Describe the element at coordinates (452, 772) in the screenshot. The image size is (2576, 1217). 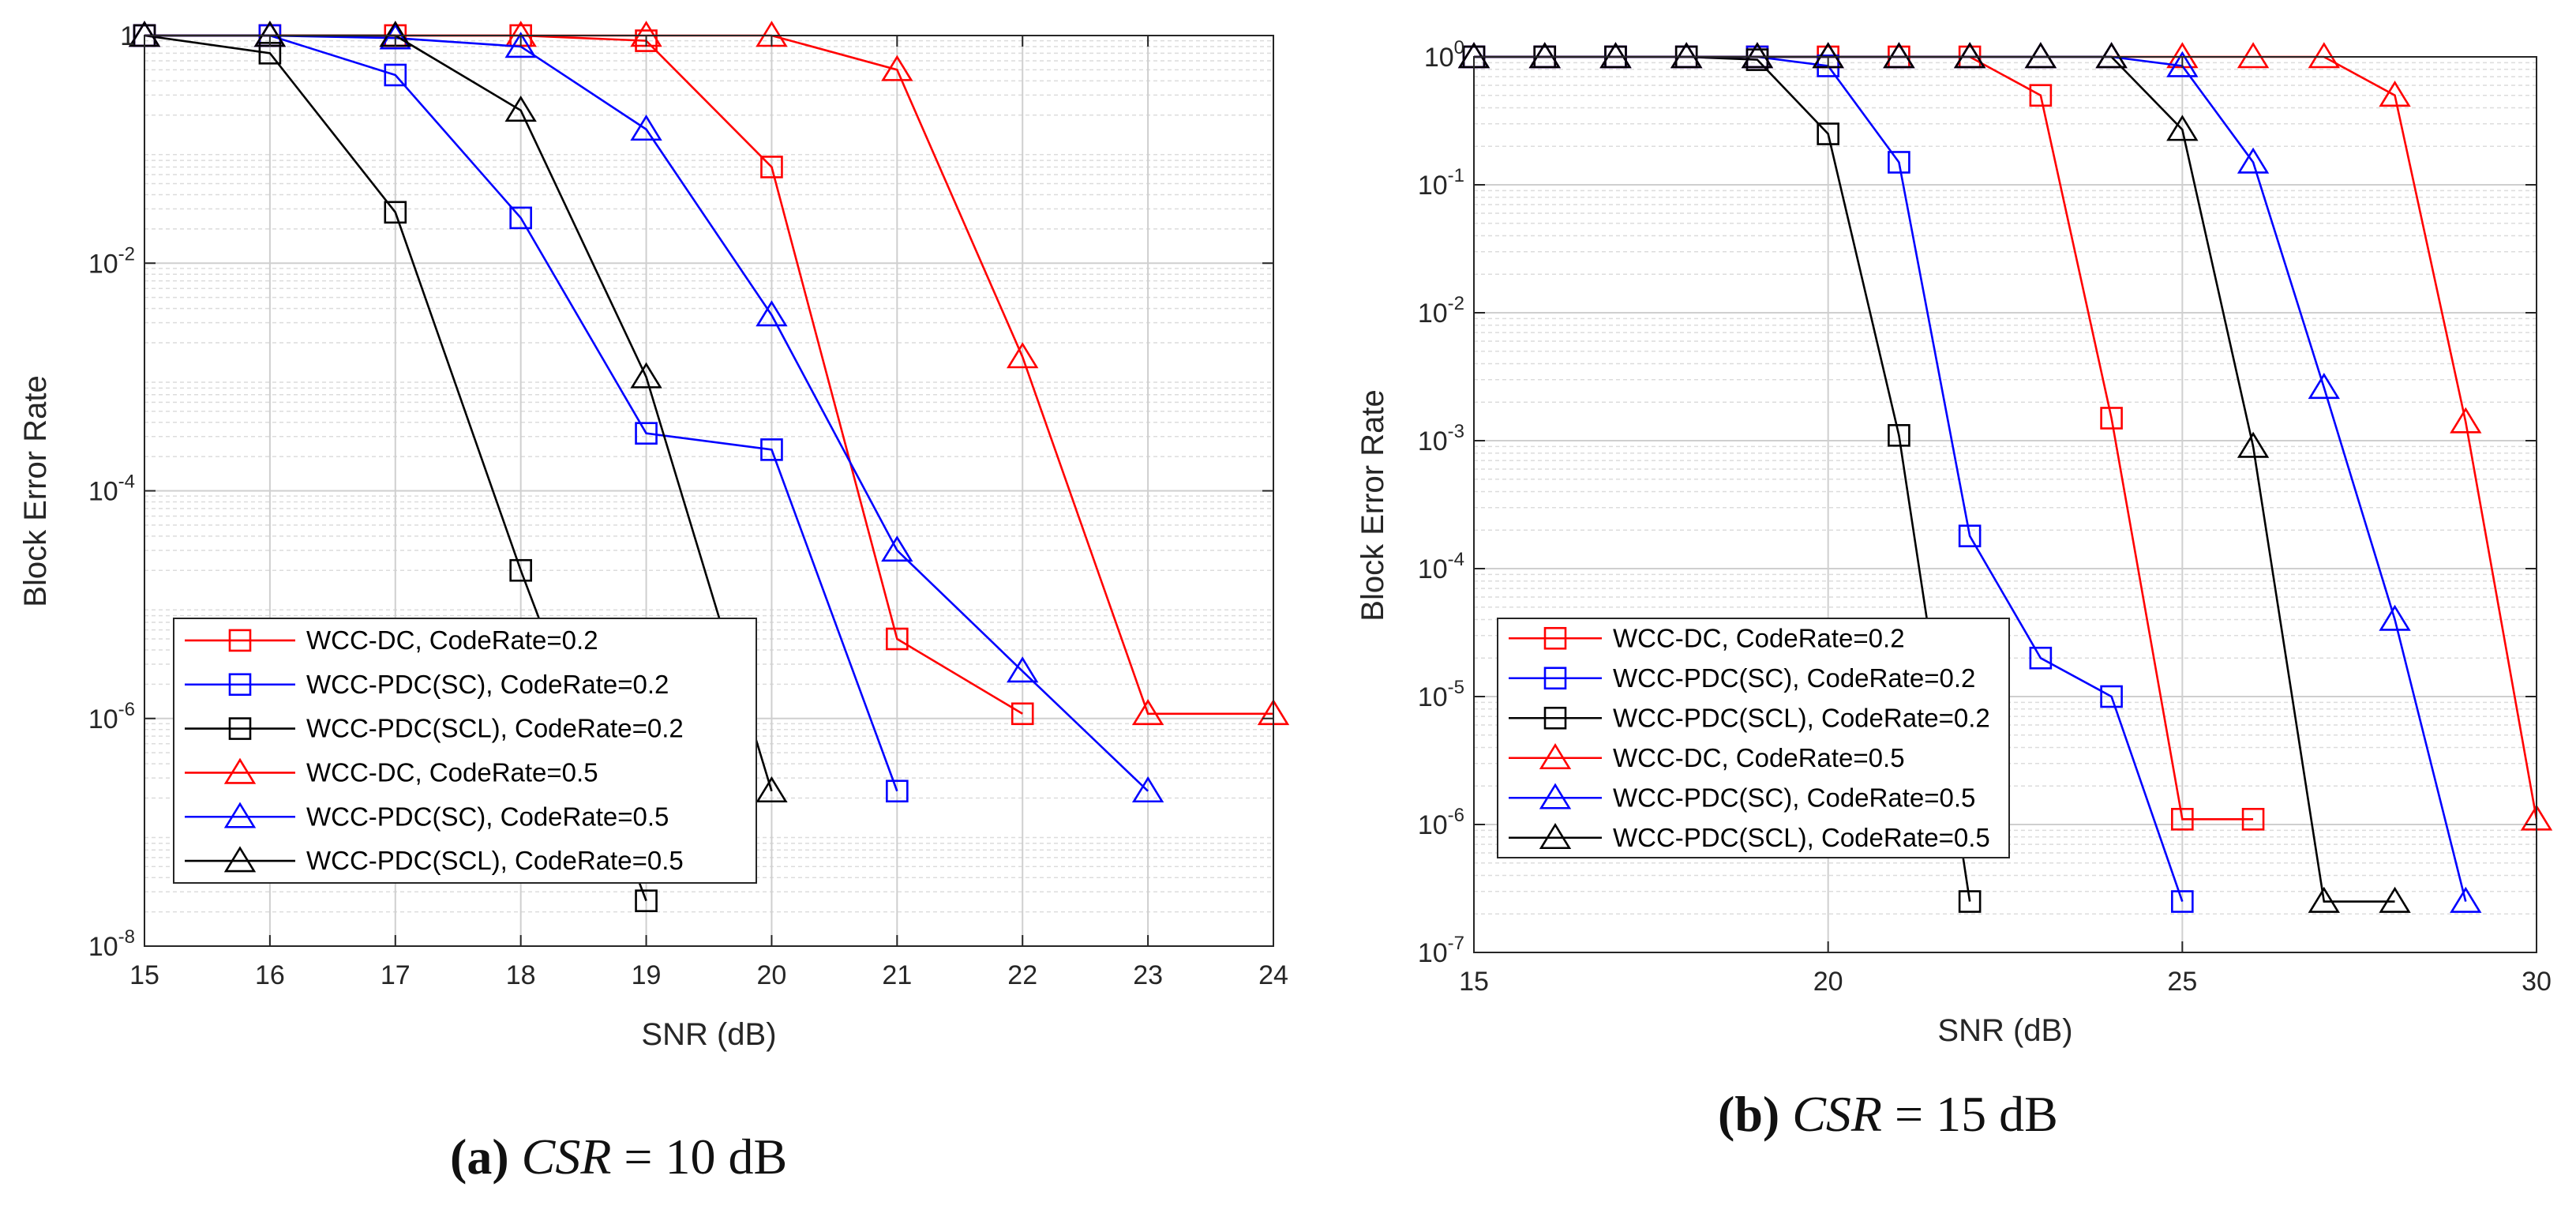
I see `legend-label: WCC-DC, CodeRate=0.5` at that location.